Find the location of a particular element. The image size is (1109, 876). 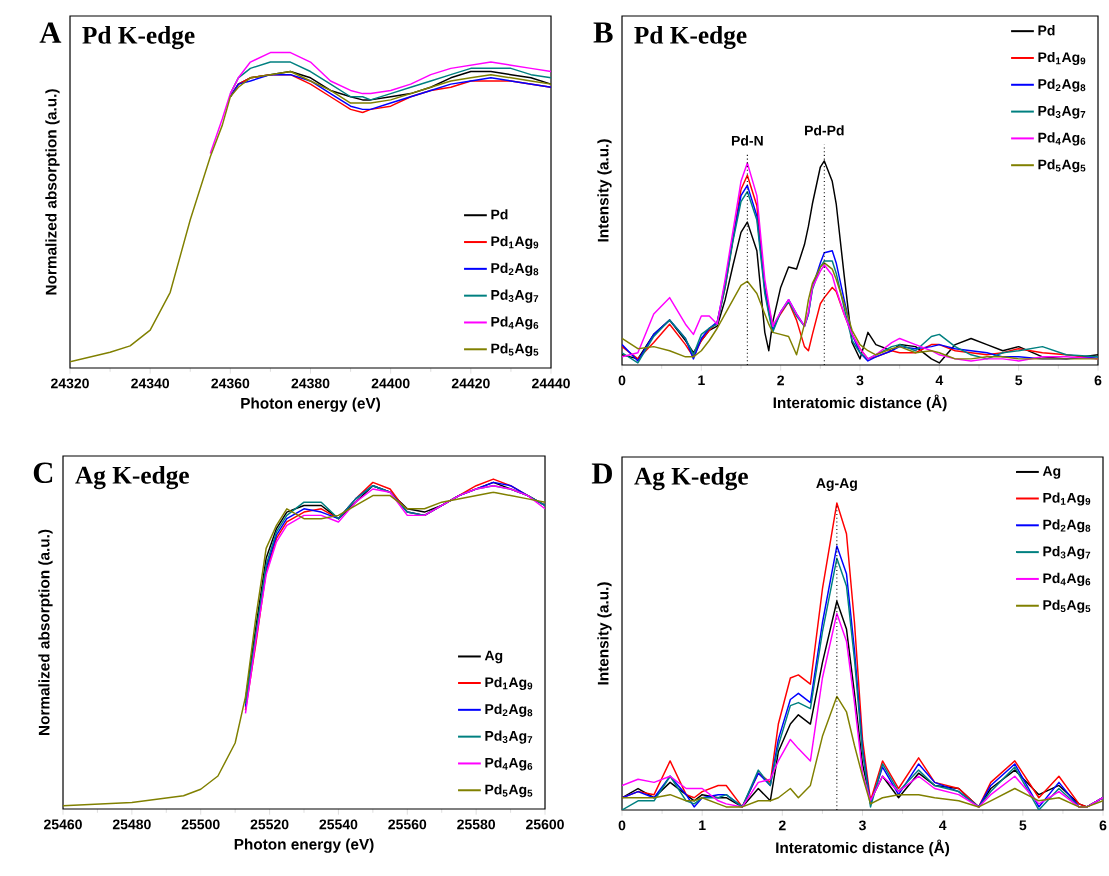

x-tick-label: 24320 is located at coordinates (70, 383).